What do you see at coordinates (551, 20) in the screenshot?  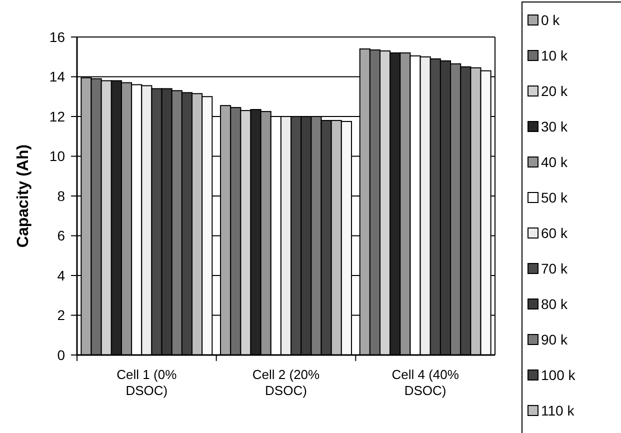 I see `legend-label: 0 k` at bounding box center [551, 20].